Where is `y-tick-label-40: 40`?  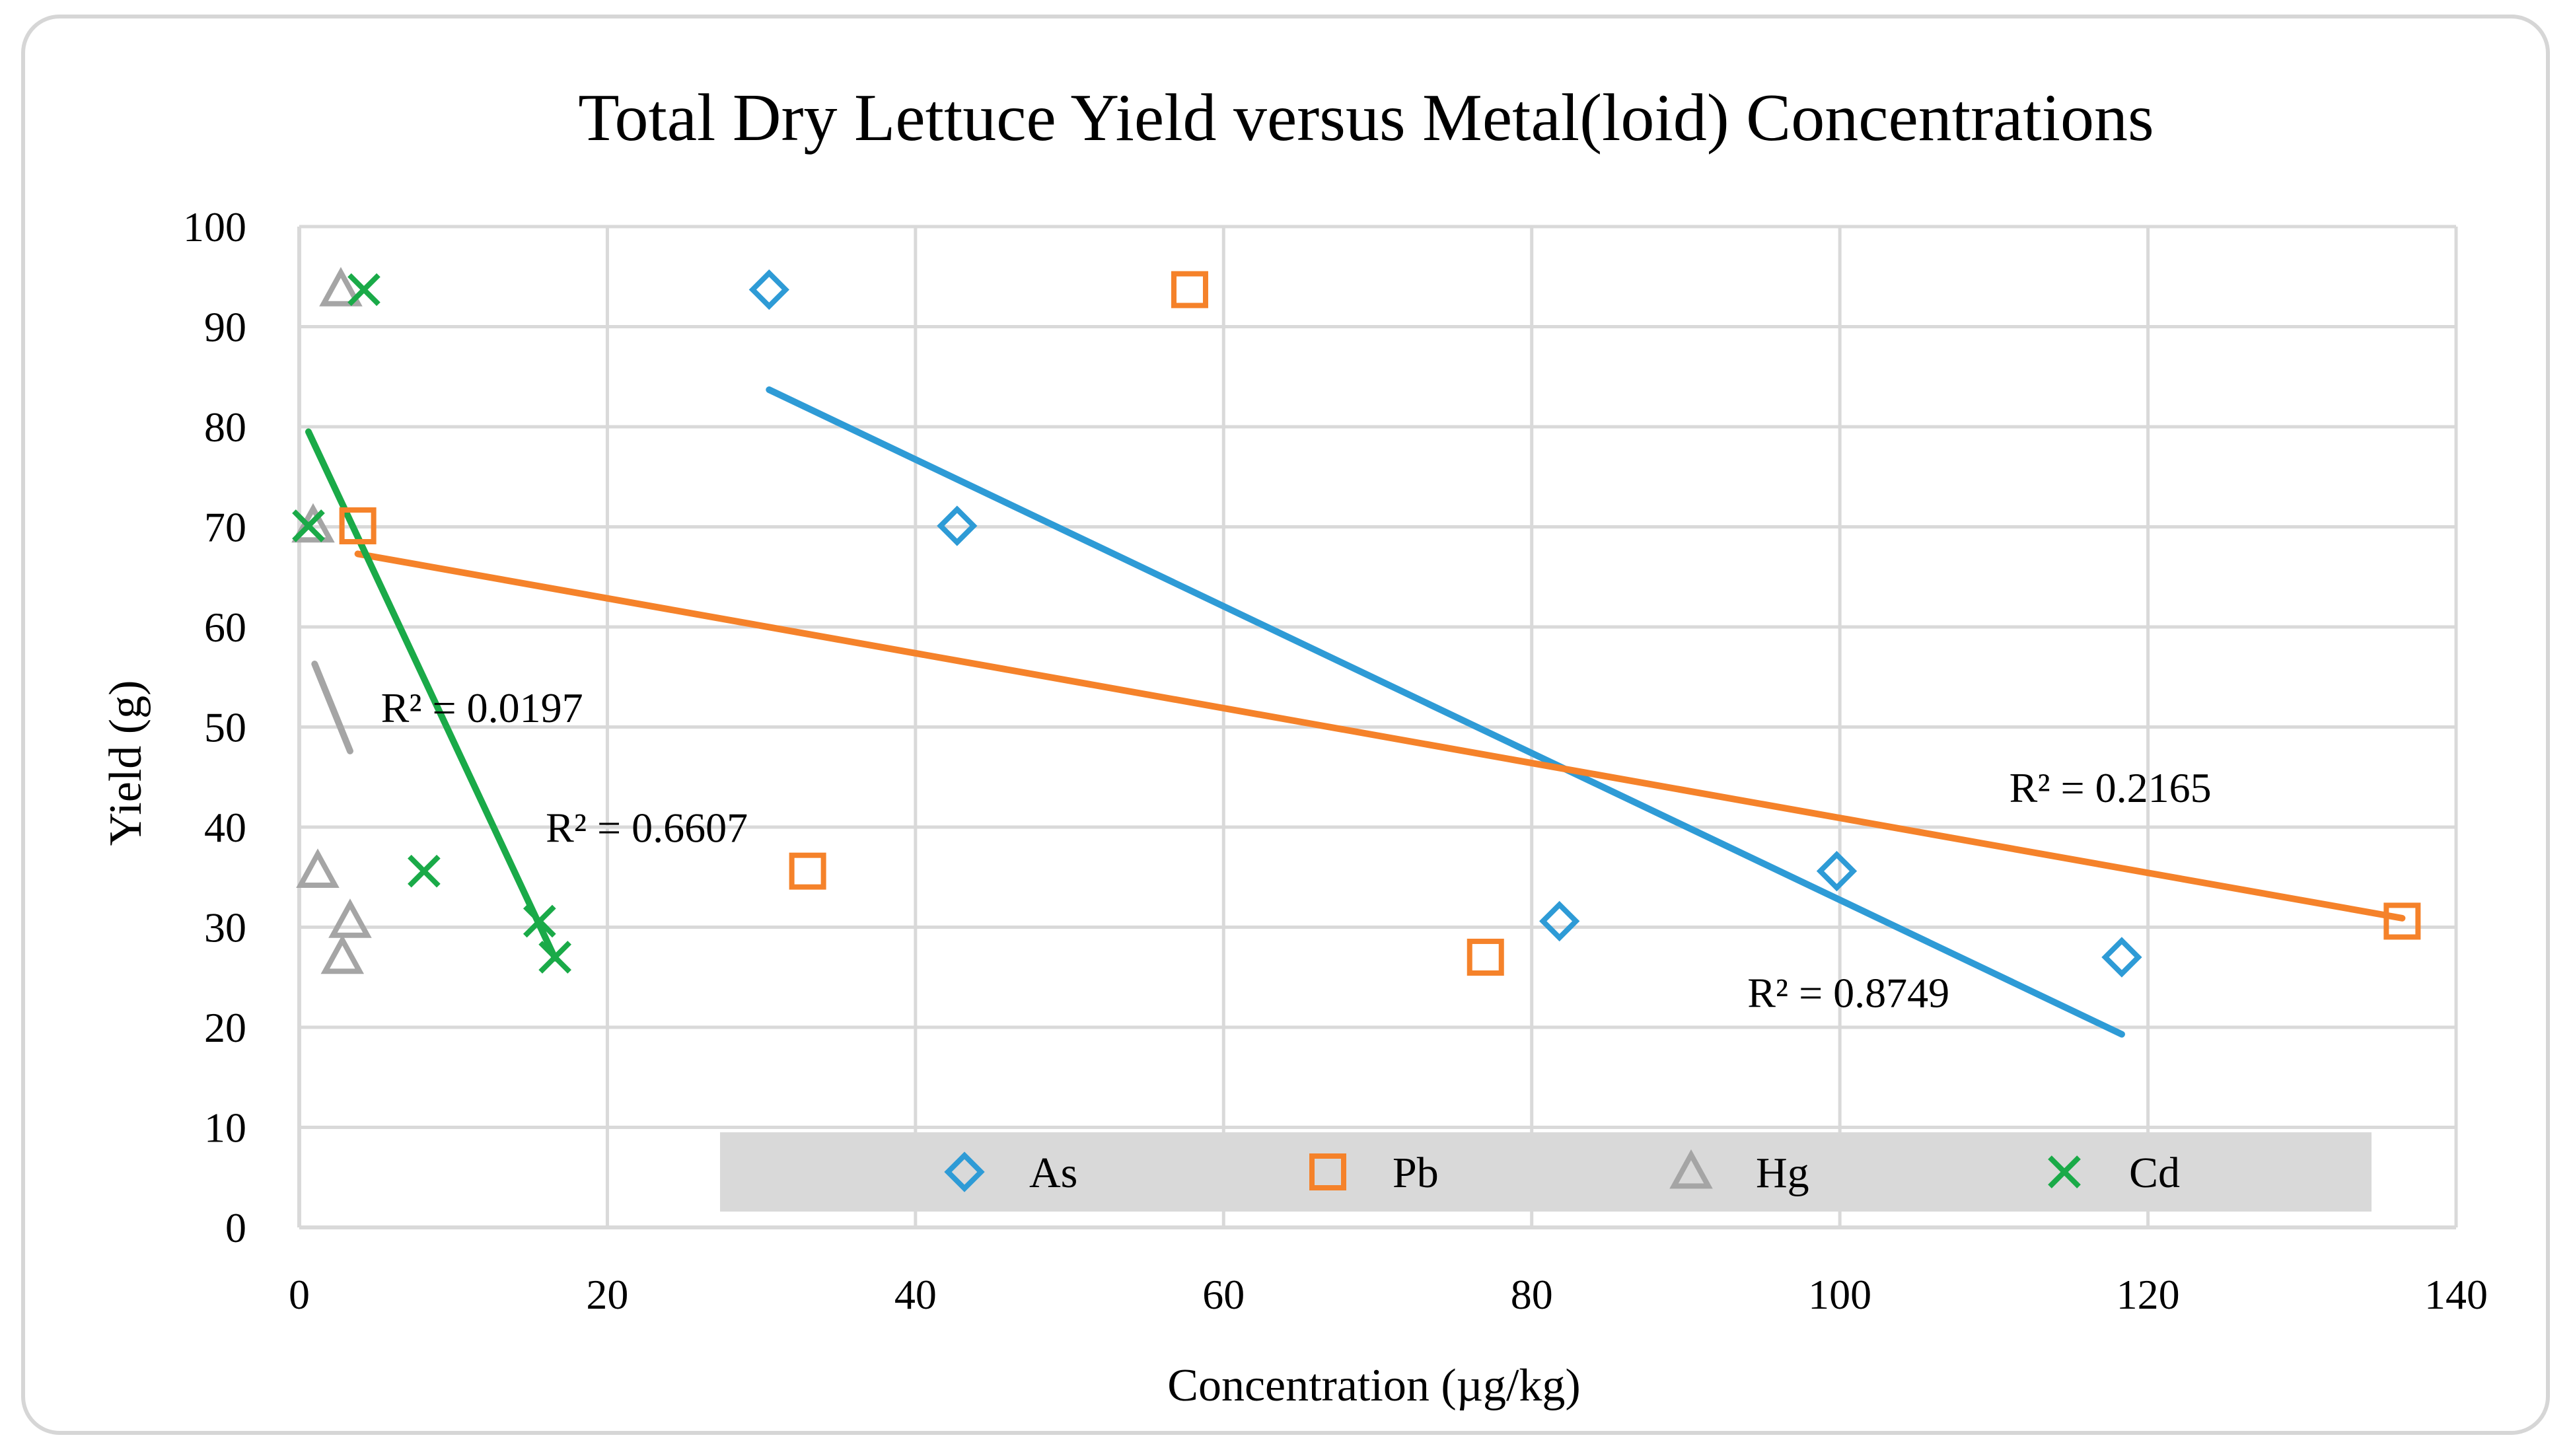 y-tick-label-40: 40 is located at coordinates (225, 827).